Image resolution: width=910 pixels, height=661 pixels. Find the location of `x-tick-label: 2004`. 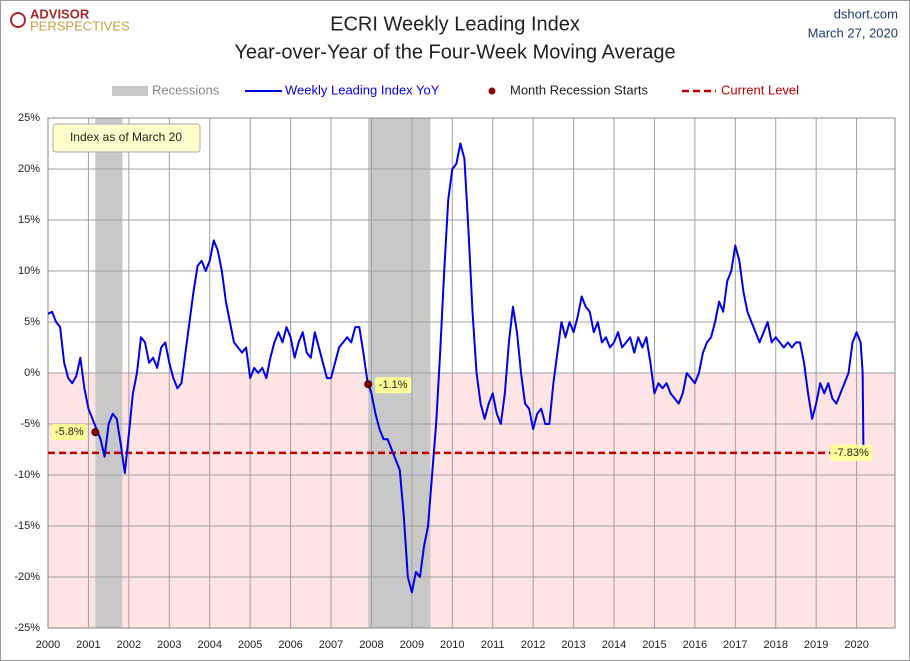

x-tick-label: 2004 is located at coordinates (209, 645).